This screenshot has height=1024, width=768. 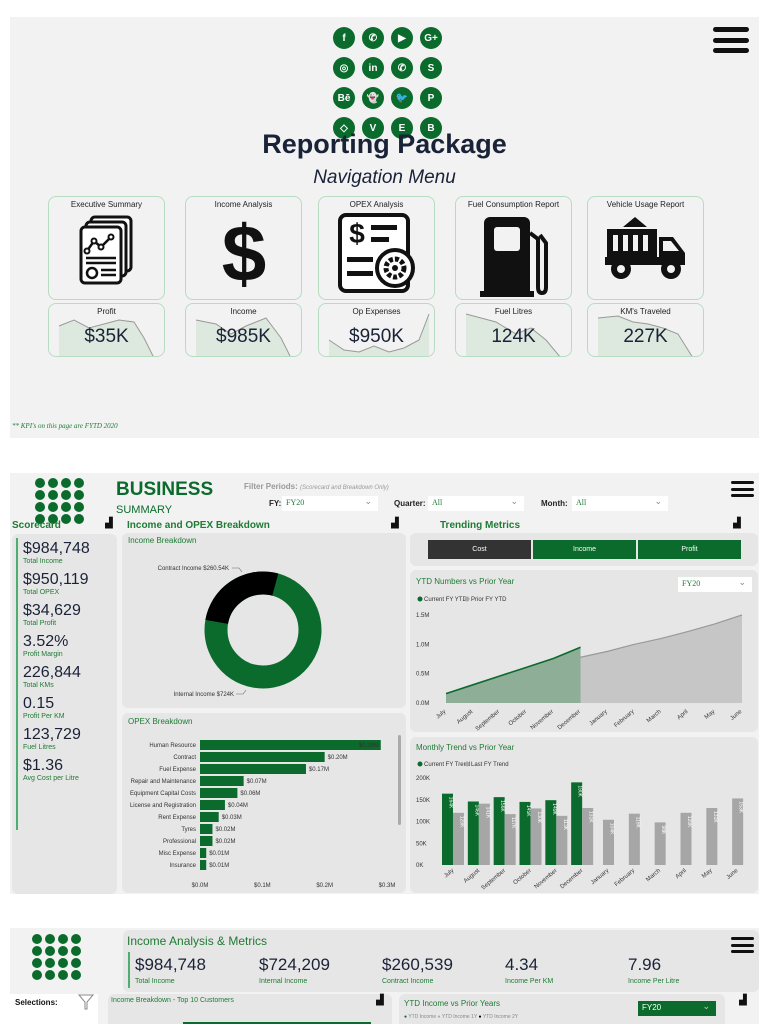 I want to click on linkedin-icon: in, so click(x=373, y=68).